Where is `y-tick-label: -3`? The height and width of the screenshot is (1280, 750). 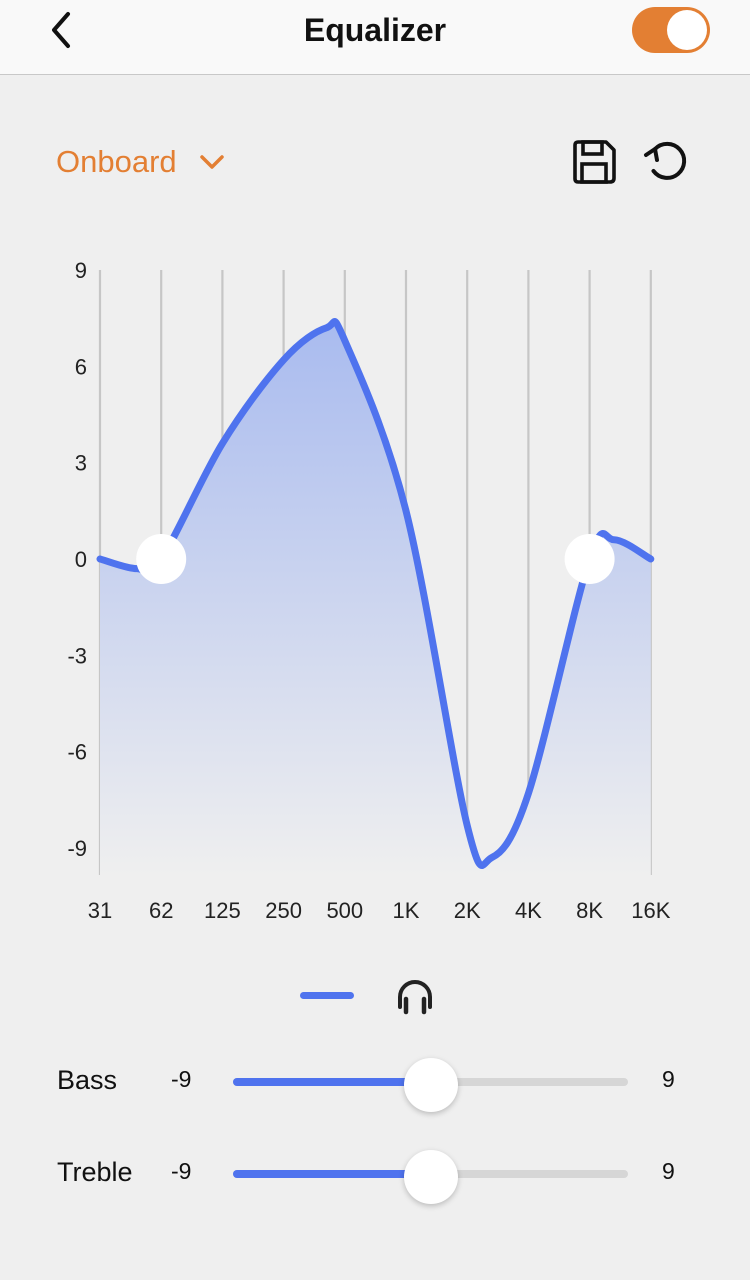
y-tick-label: -3 is located at coordinates (77, 655).